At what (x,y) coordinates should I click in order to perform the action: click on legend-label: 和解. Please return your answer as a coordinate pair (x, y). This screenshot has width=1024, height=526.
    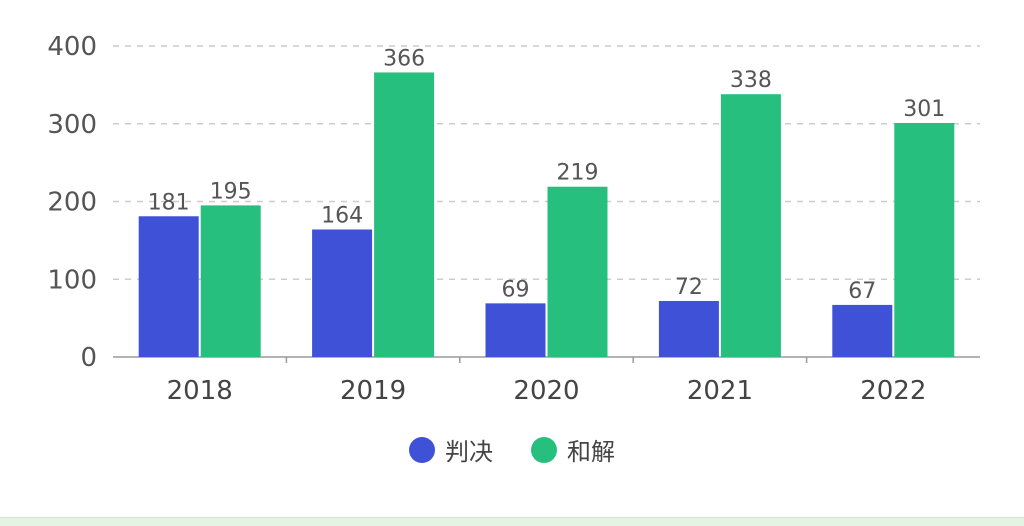
    Looking at the image, I should click on (591, 449).